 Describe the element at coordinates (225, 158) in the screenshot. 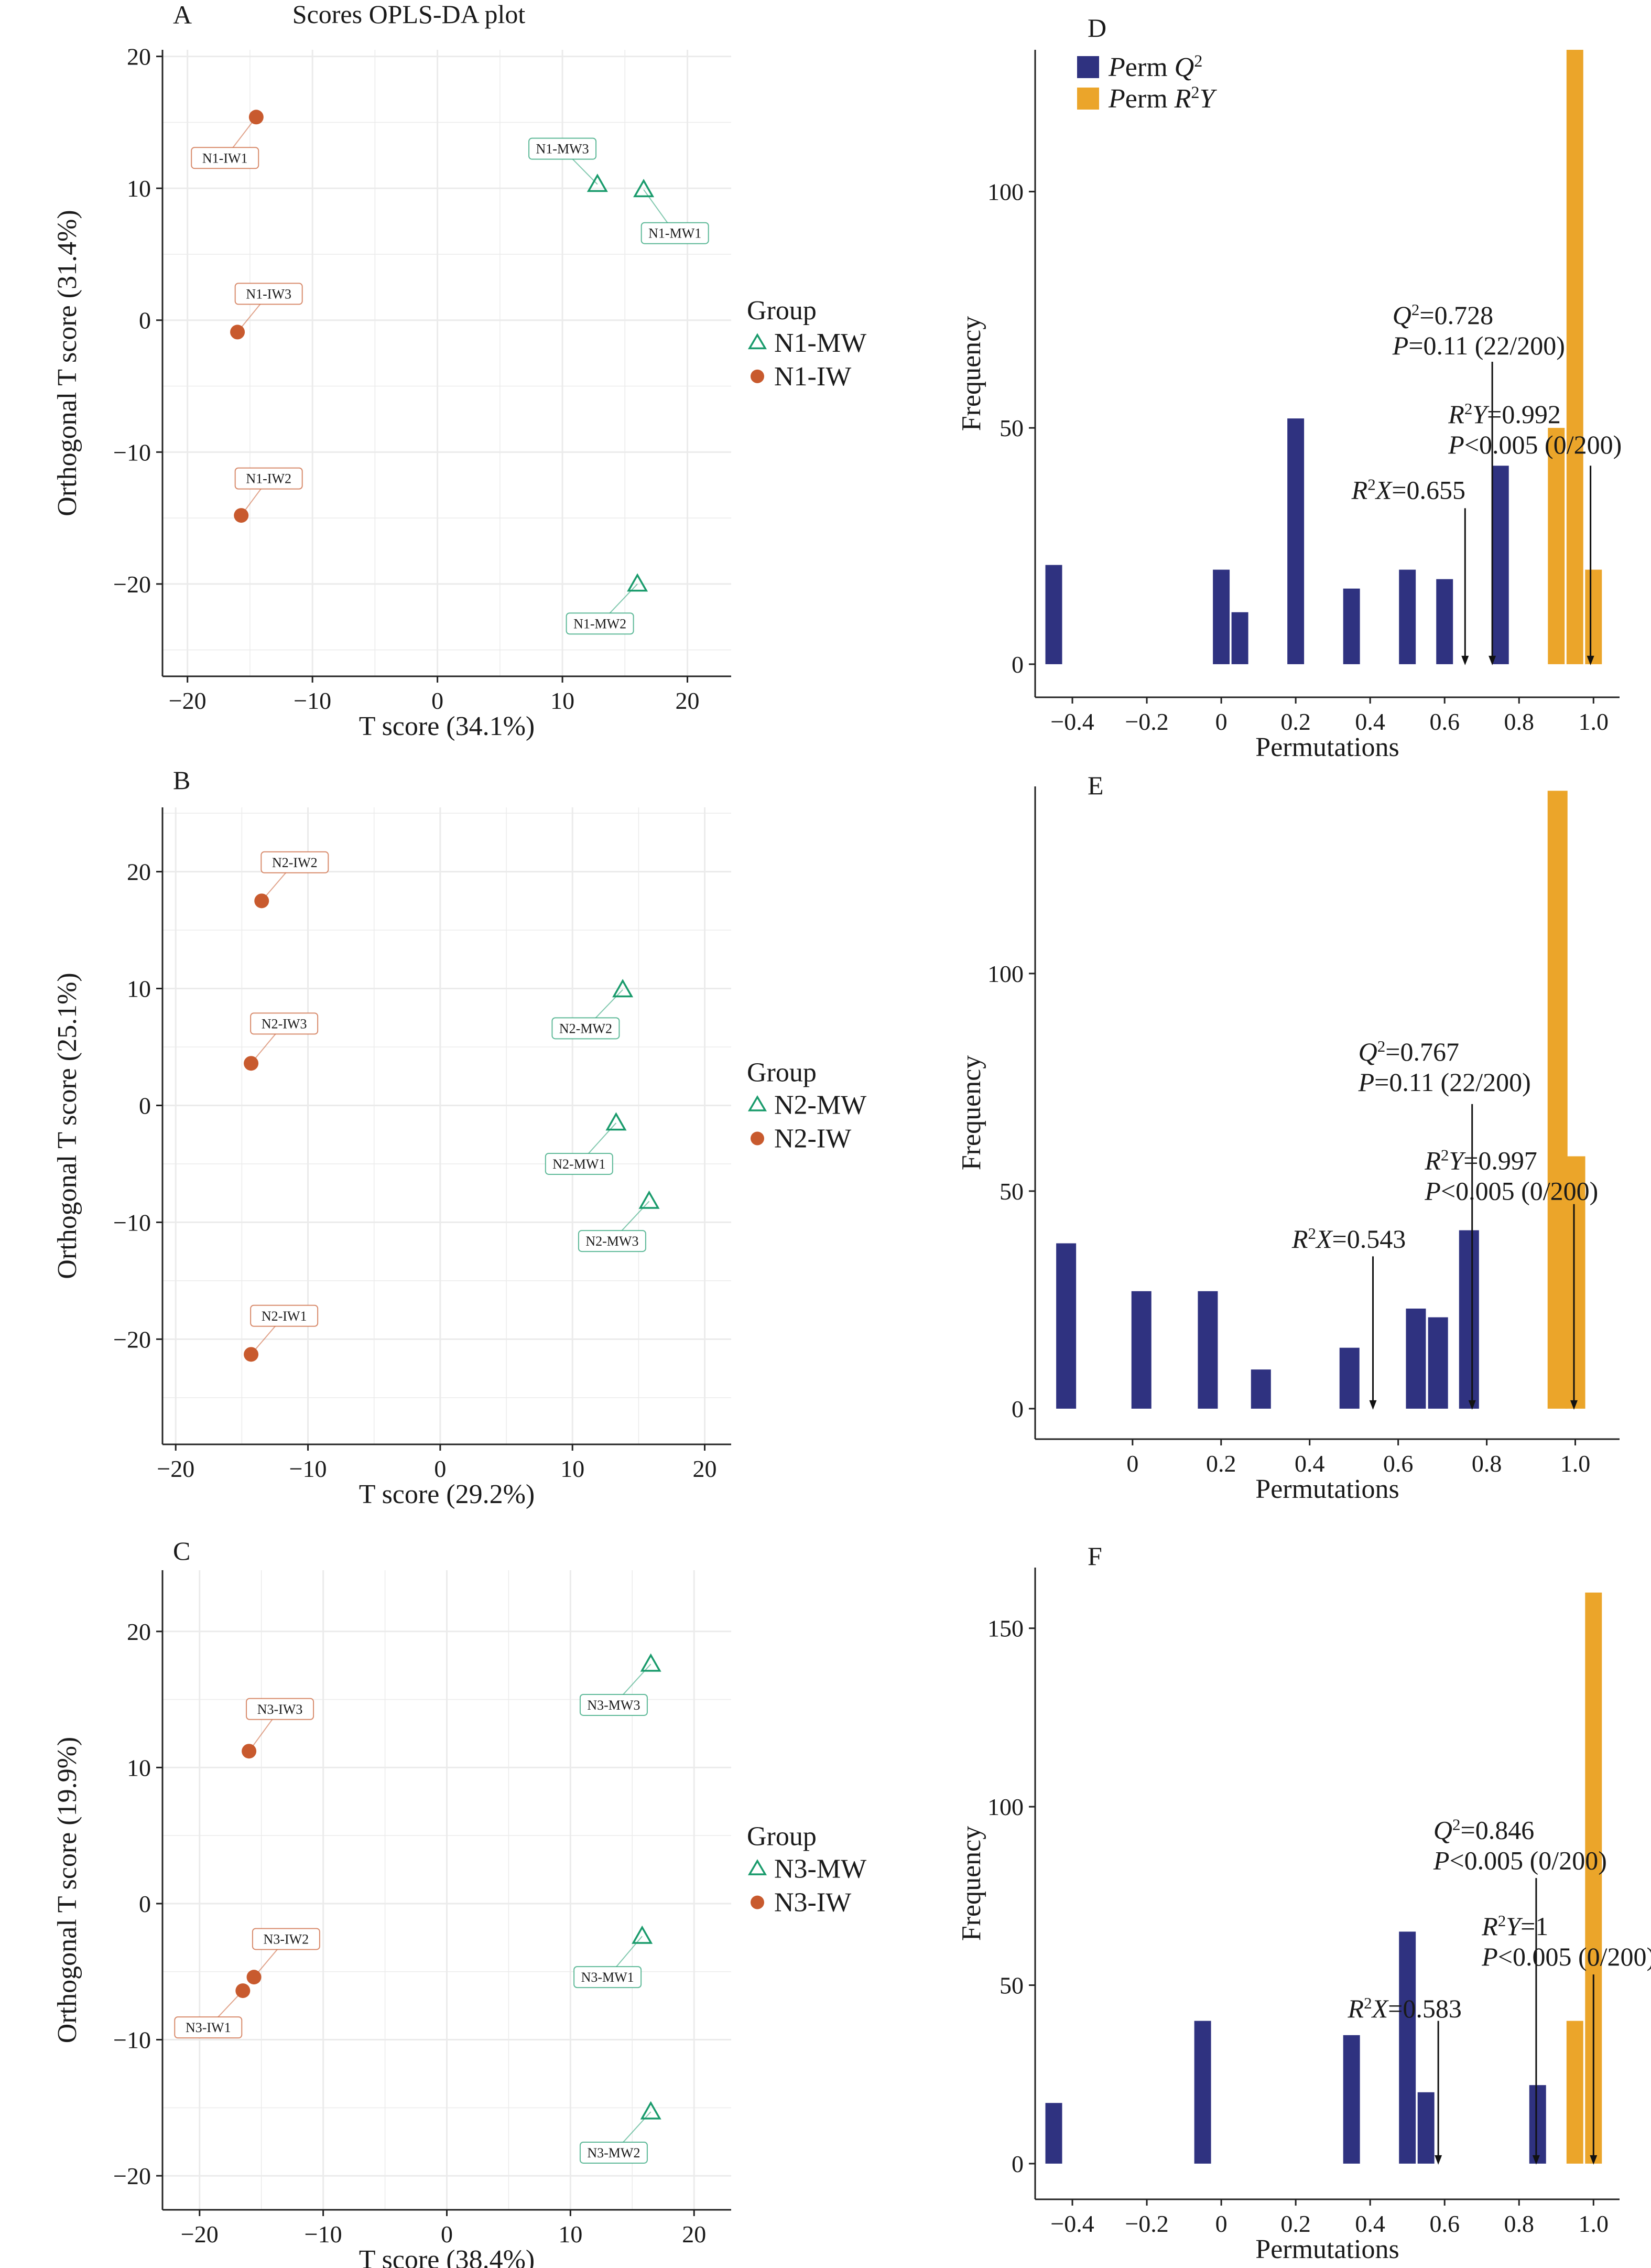

I see `point-label: N1-IW1` at that location.